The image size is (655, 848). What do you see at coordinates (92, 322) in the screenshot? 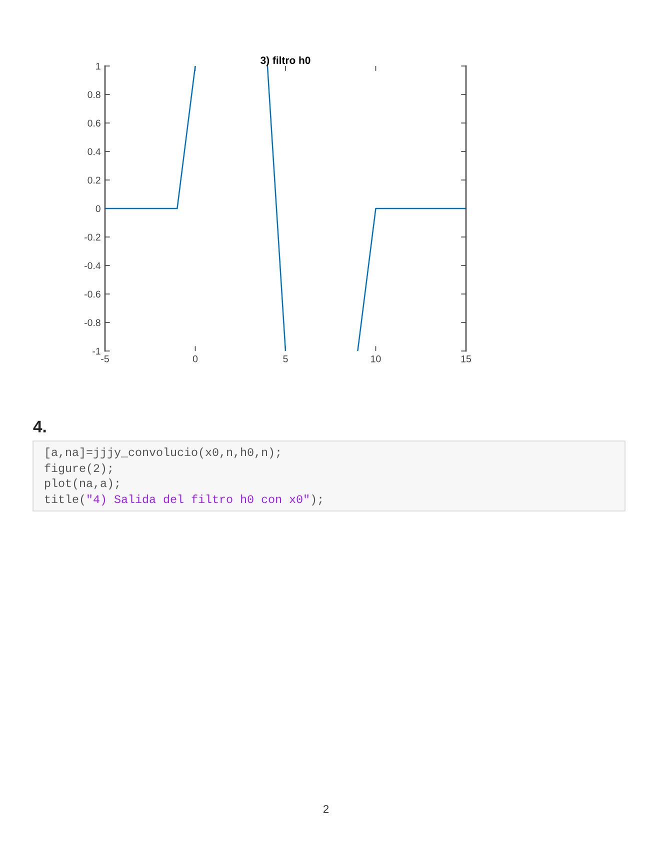
I see `y-tick-label: -0.8` at bounding box center [92, 322].